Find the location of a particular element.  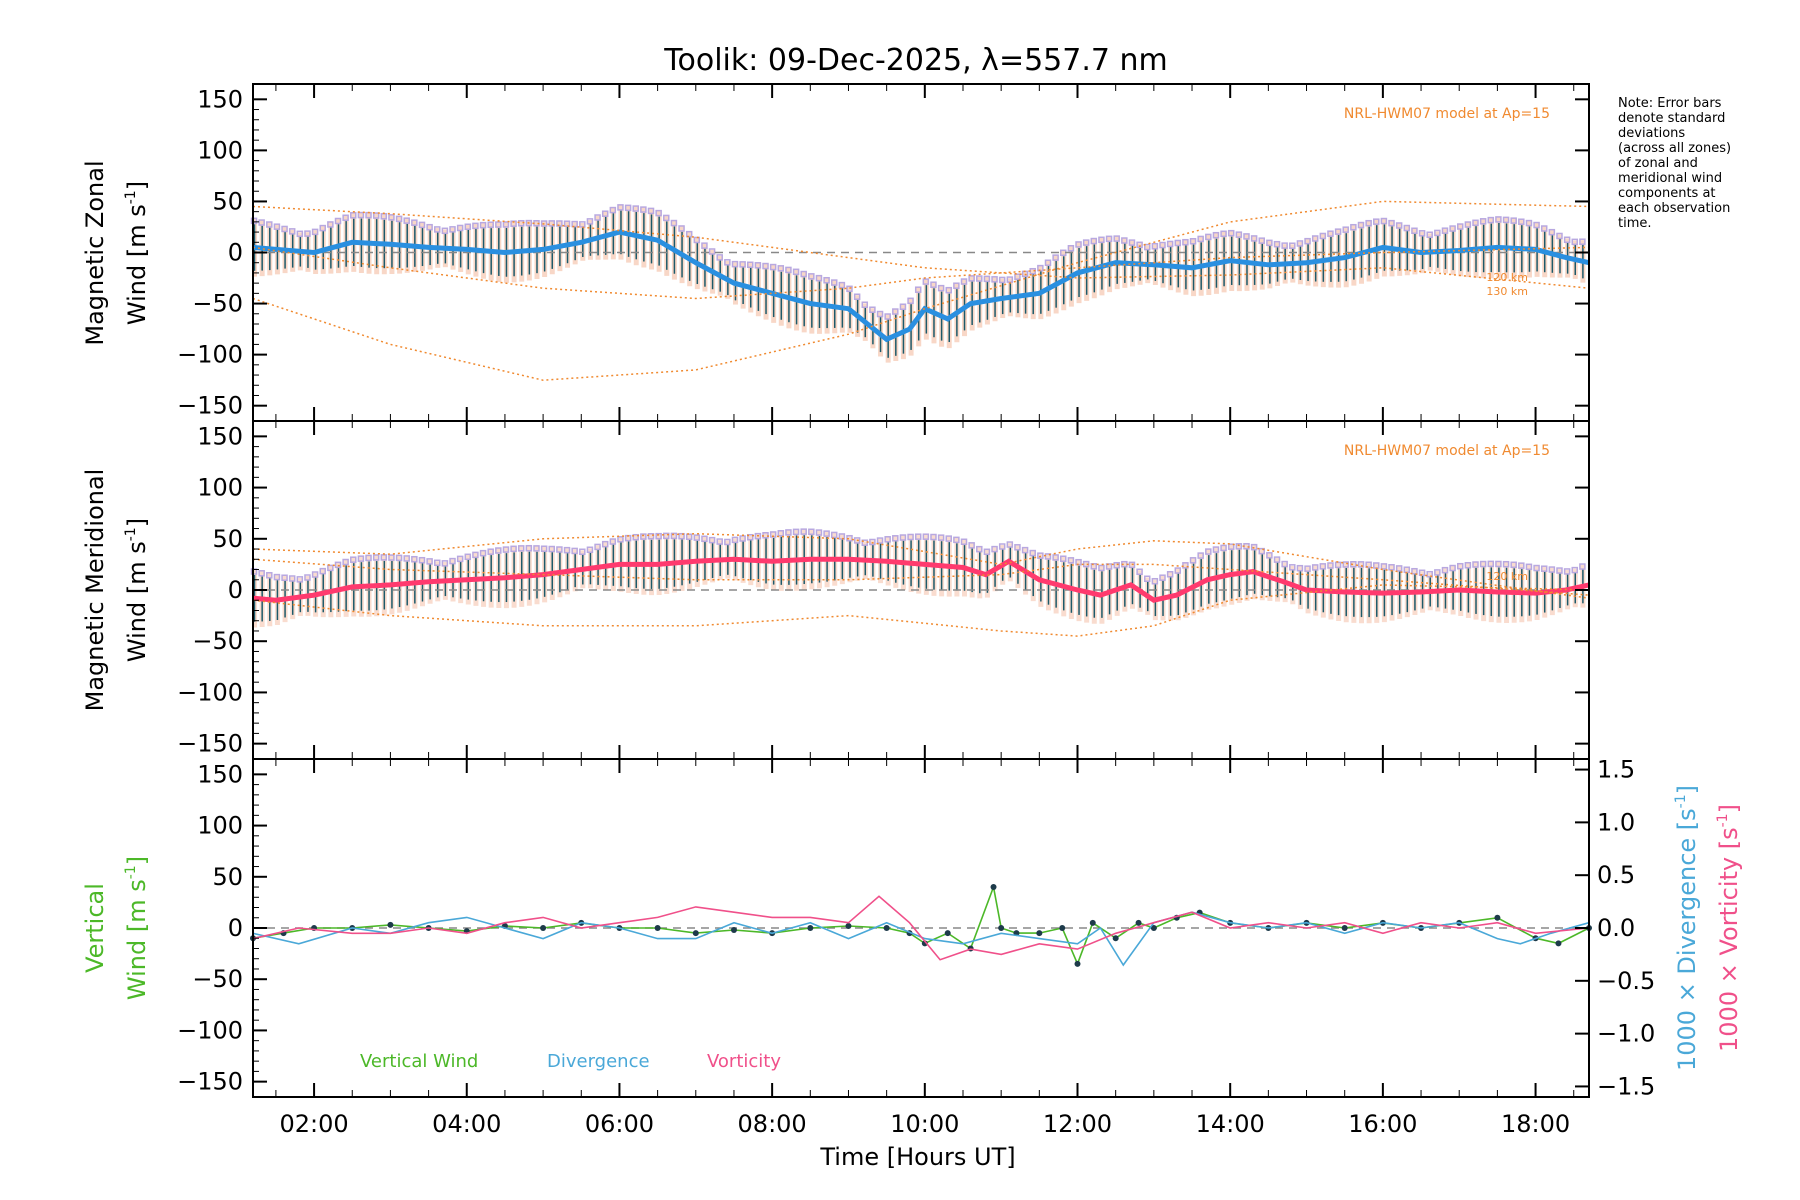

meridional-model-label: NRL-HWM07 model at Ap=15 is located at coordinates (1447, 451).